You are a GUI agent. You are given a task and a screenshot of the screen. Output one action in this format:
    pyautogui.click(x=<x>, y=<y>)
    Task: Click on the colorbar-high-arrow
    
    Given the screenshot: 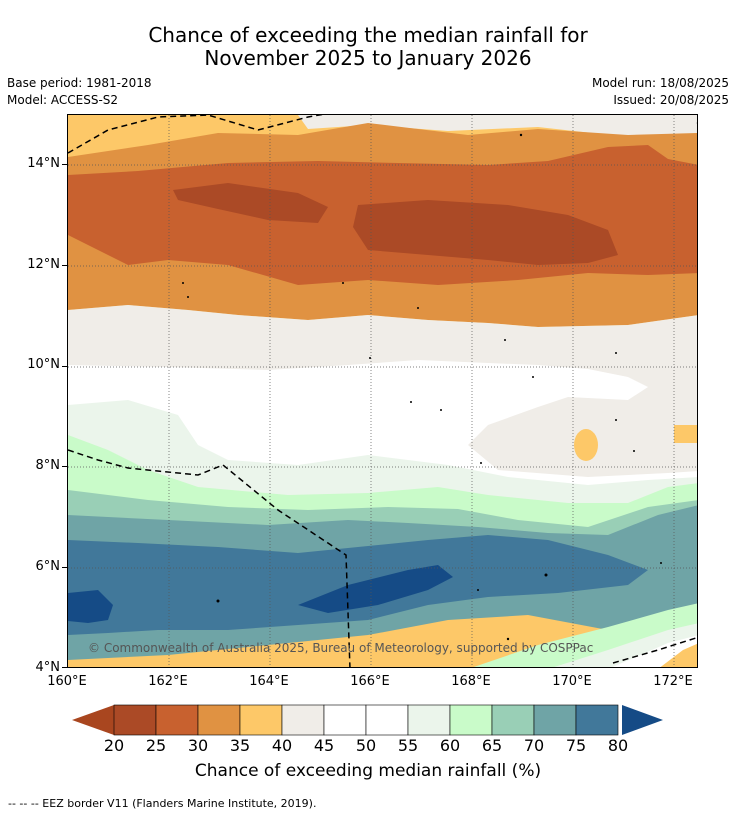 What is the action you would take?
    pyautogui.click(x=642, y=720)
    